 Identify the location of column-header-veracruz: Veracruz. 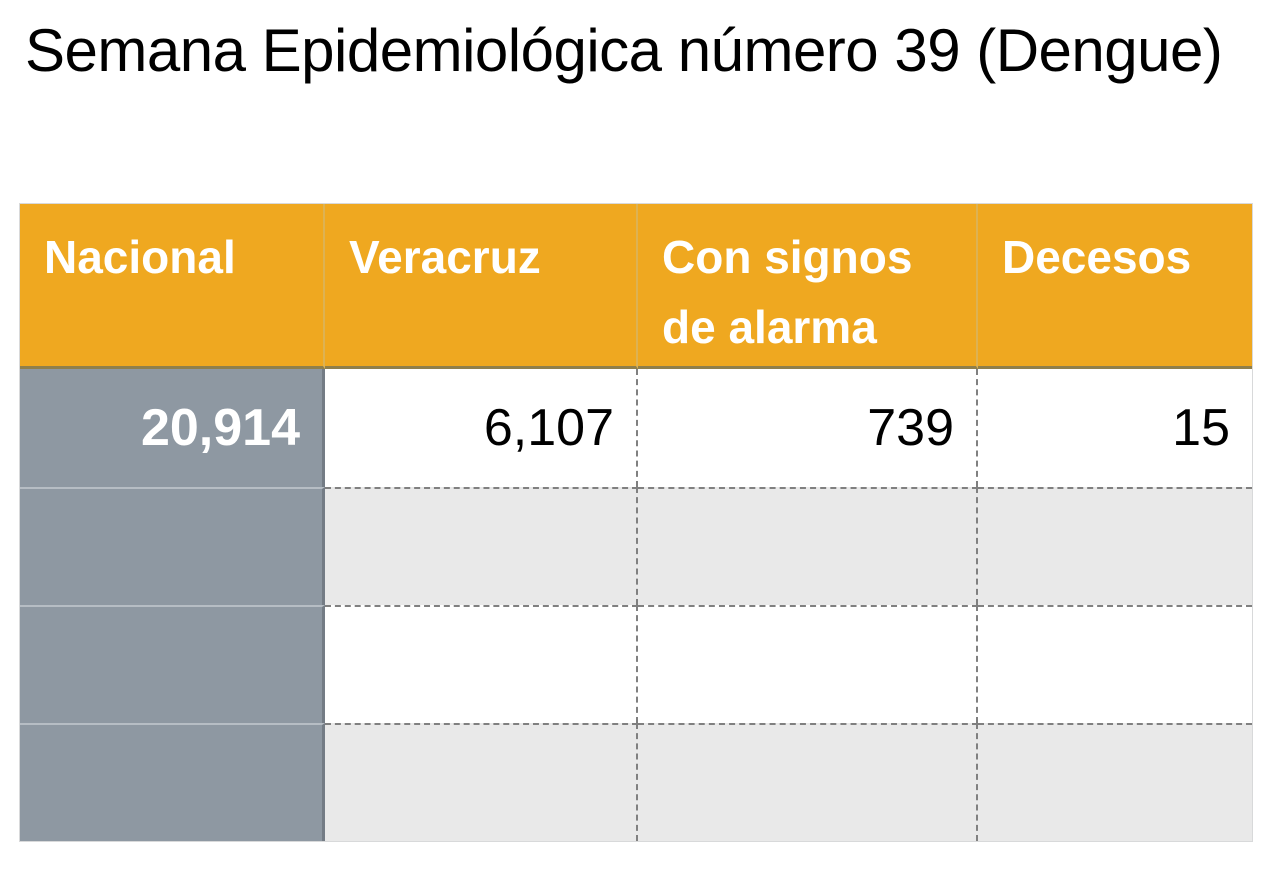
(481, 286).